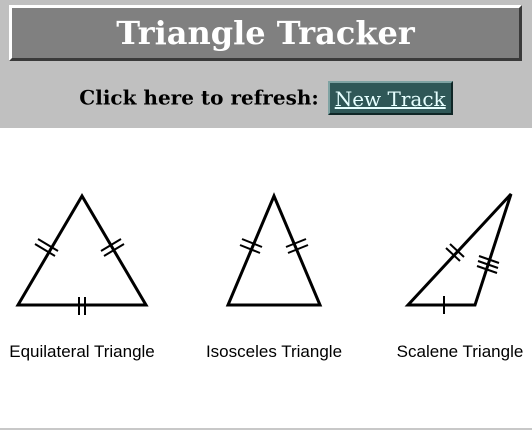 The width and height of the screenshot is (532, 430). I want to click on page-title: Triangle Tracker, so click(265, 33).